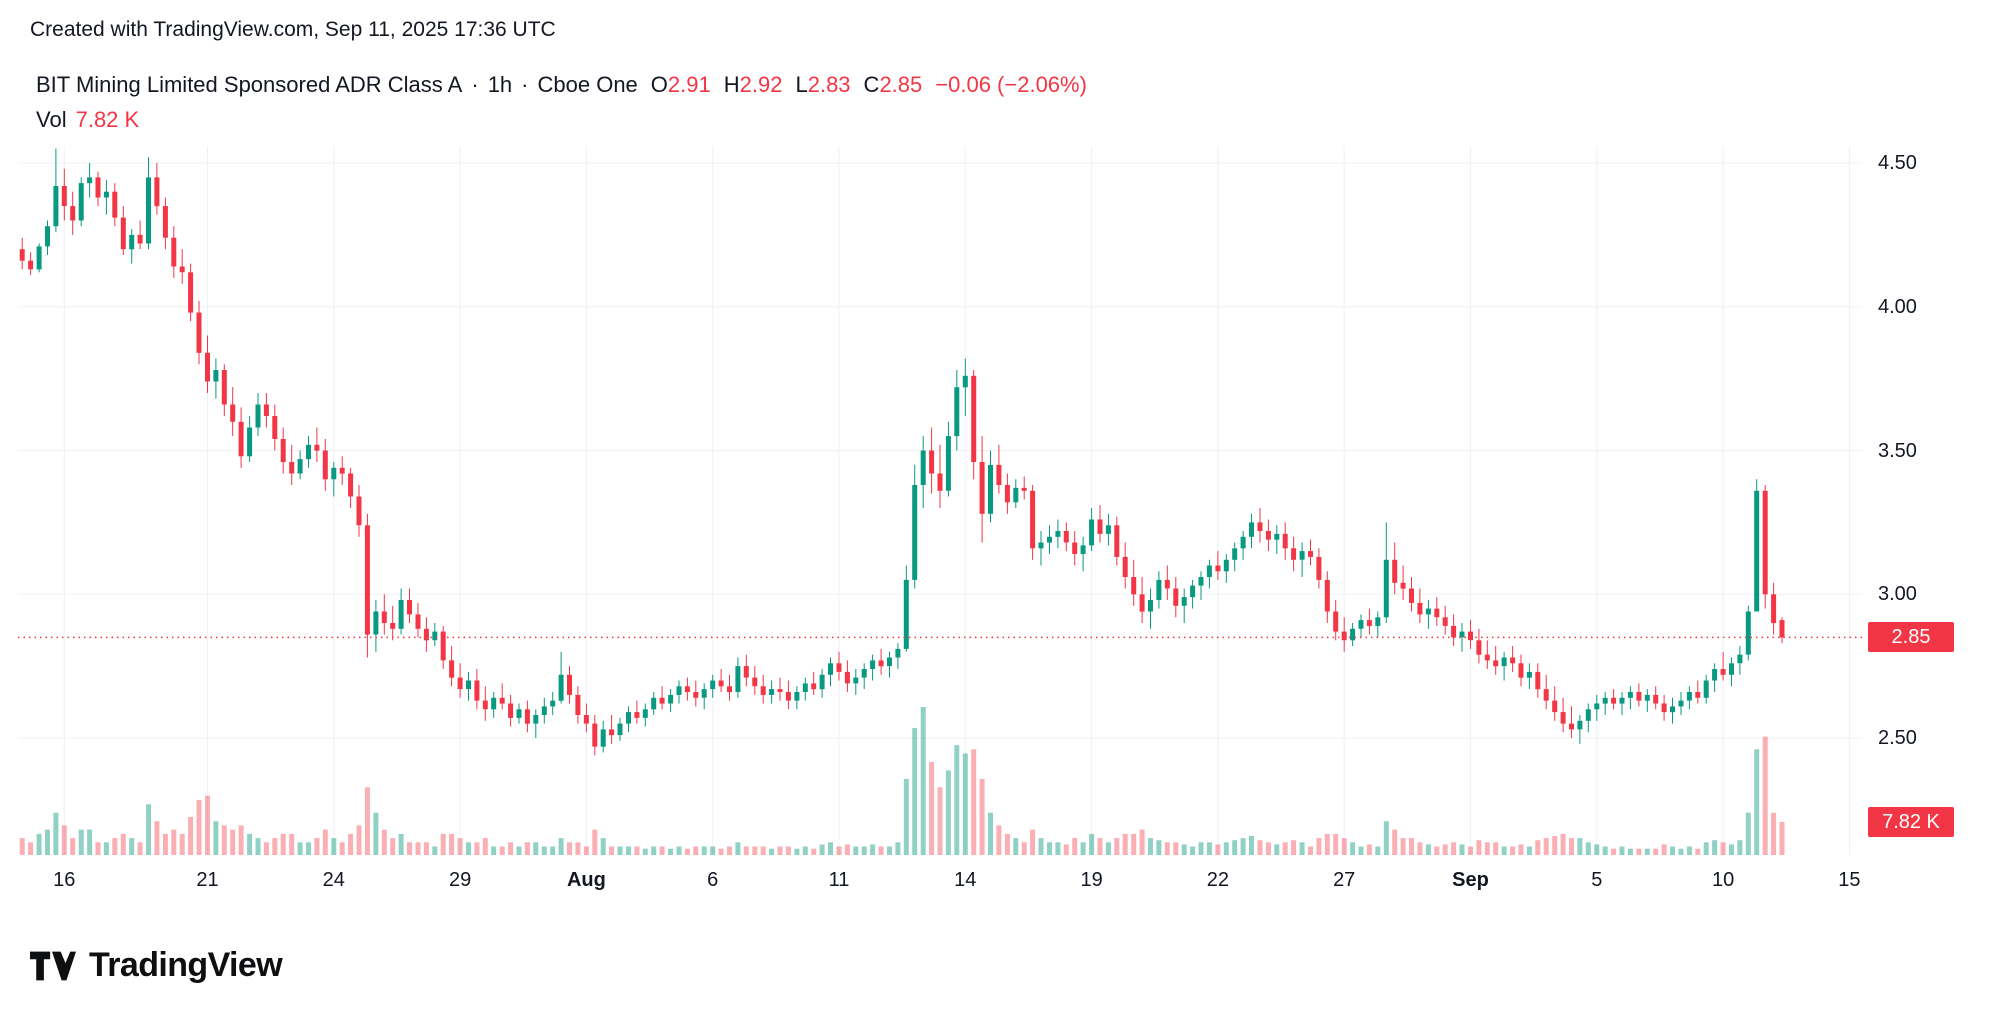  Describe the element at coordinates (1911, 821) in the screenshot. I see `last-volume-label: 7.82 K` at that location.